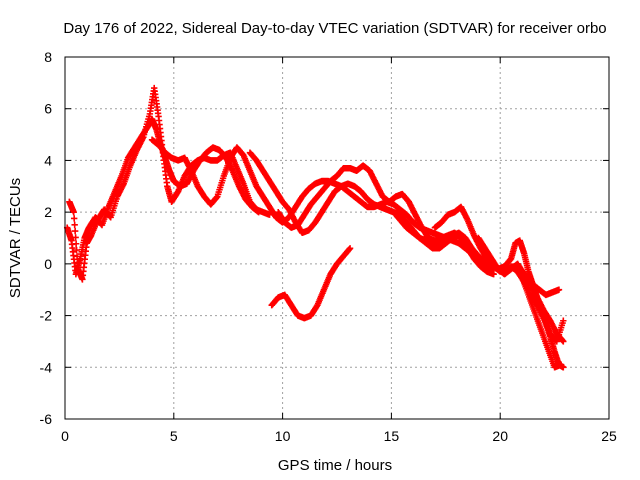  Describe the element at coordinates (48, 264) in the screenshot. I see `y-tick-label: 0` at that location.